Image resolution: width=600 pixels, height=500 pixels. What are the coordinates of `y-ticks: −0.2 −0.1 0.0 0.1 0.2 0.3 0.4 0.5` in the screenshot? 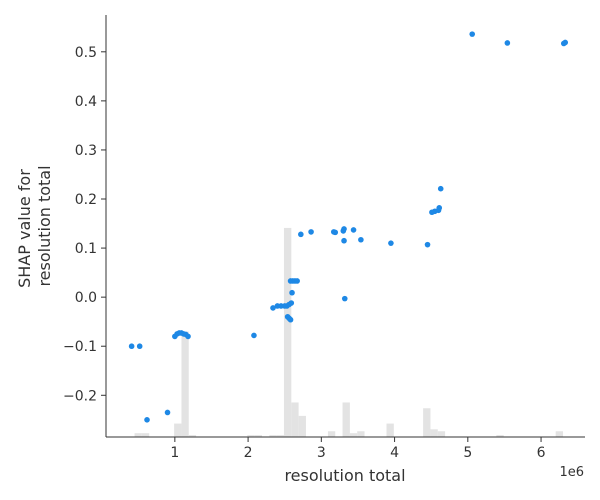 It's located at (84, 224).